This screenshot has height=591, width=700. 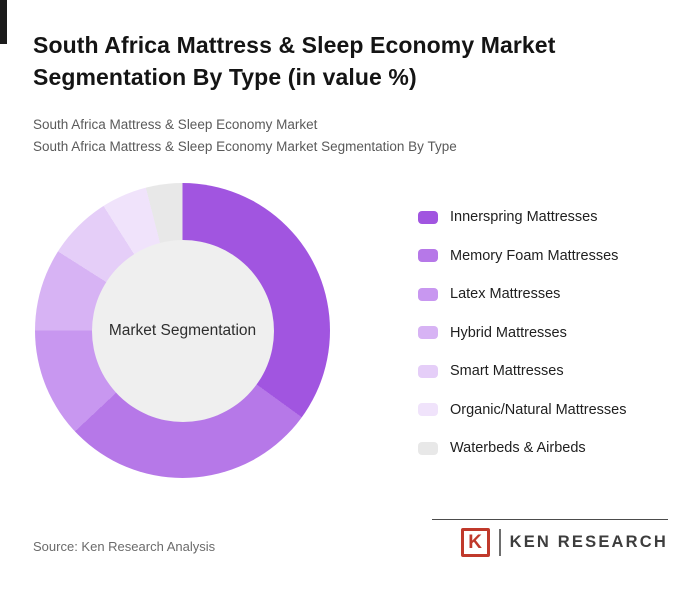 What do you see at coordinates (499, 542) in the screenshot?
I see `logo-separator` at bounding box center [499, 542].